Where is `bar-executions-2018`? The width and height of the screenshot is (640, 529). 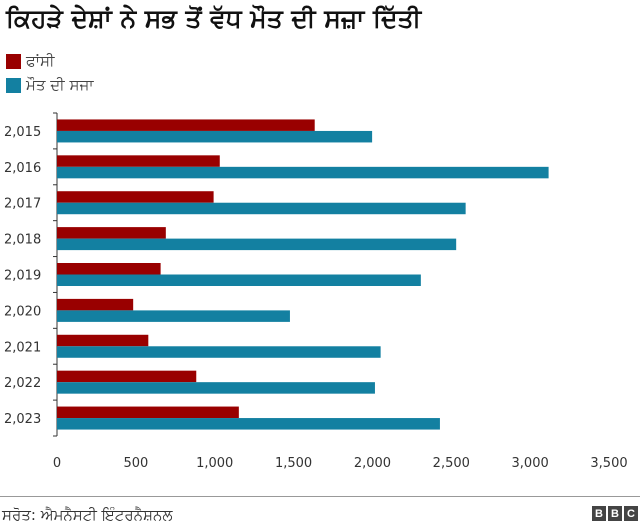 bar-executions-2018 is located at coordinates (111, 233).